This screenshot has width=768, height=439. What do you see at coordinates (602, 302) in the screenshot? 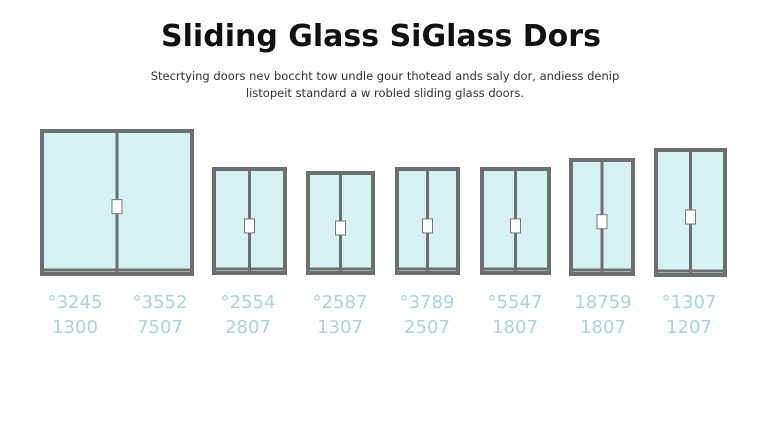
I see `item-top: 18759` at bounding box center [602, 302].